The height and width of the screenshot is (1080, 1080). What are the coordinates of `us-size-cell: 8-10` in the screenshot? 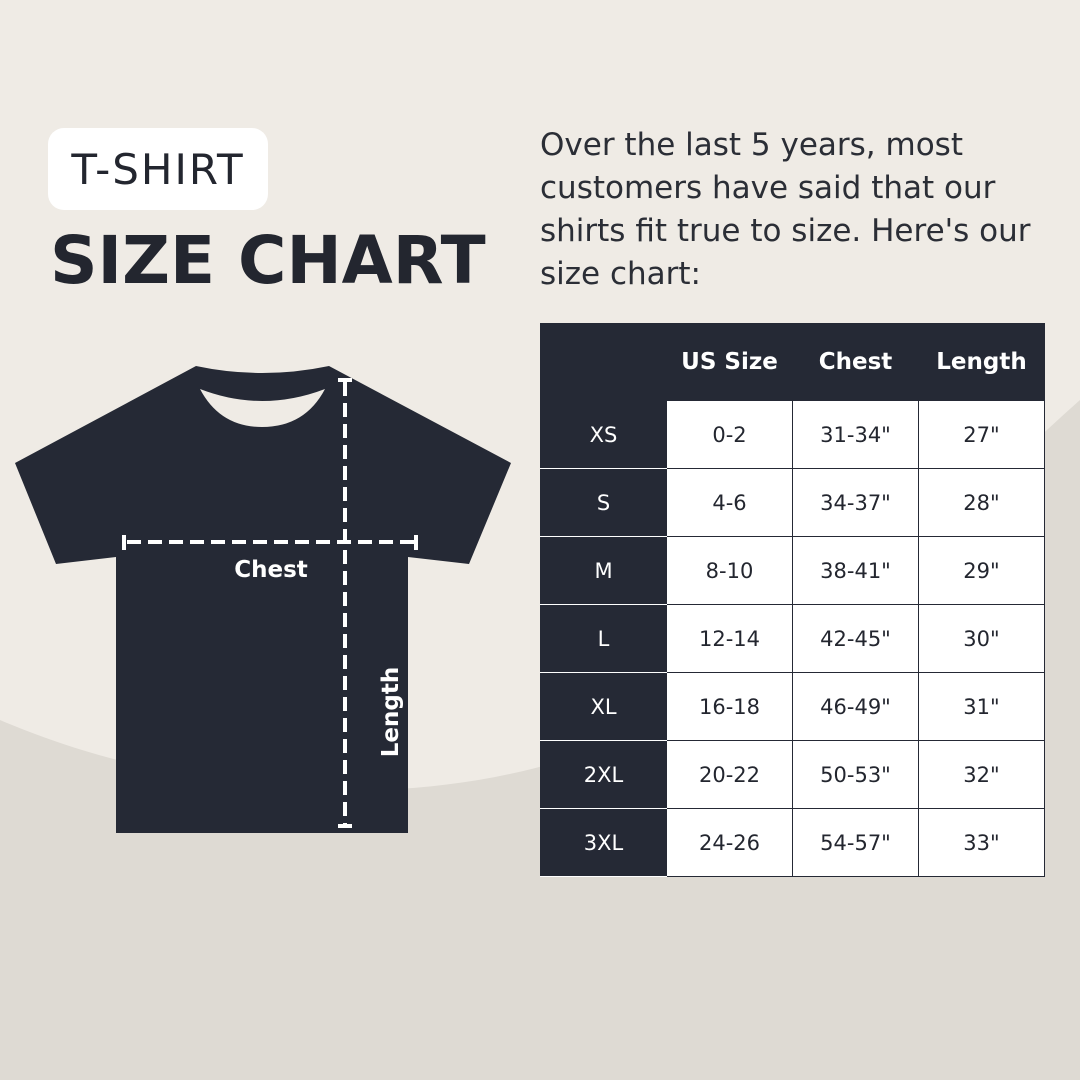 It's located at (729, 570).